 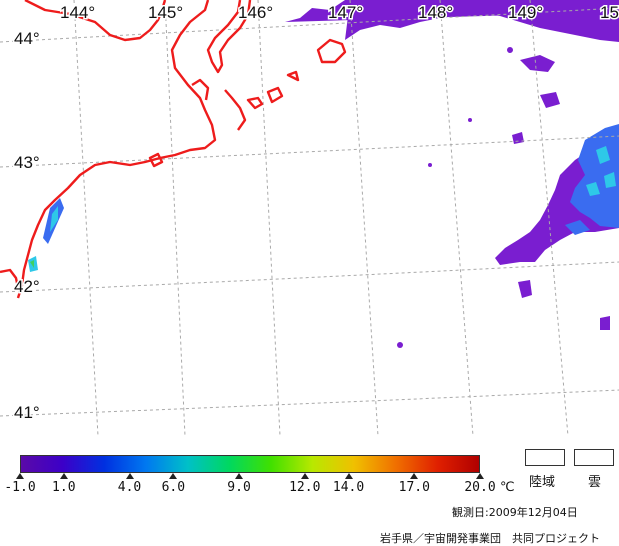 What do you see at coordinates (46, 235) in the screenshot?
I see `sst-region-coastal` at bounding box center [46, 235].